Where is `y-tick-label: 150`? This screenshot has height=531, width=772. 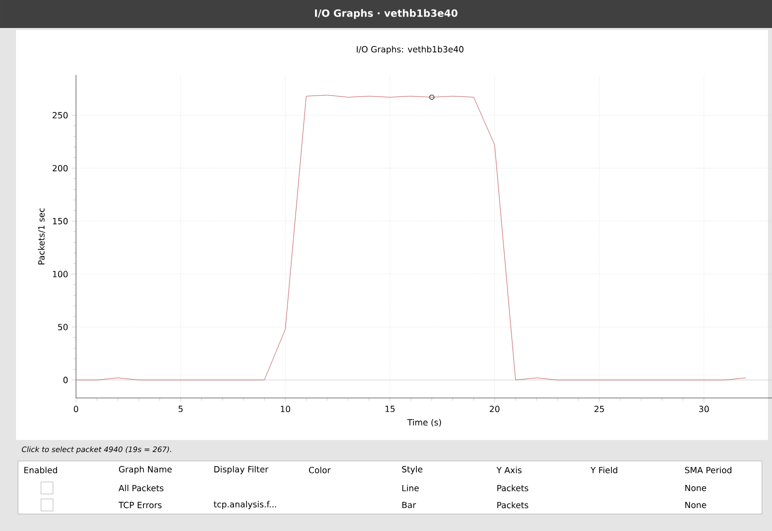 y-tick-label: 150 is located at coordinates (60, 221).